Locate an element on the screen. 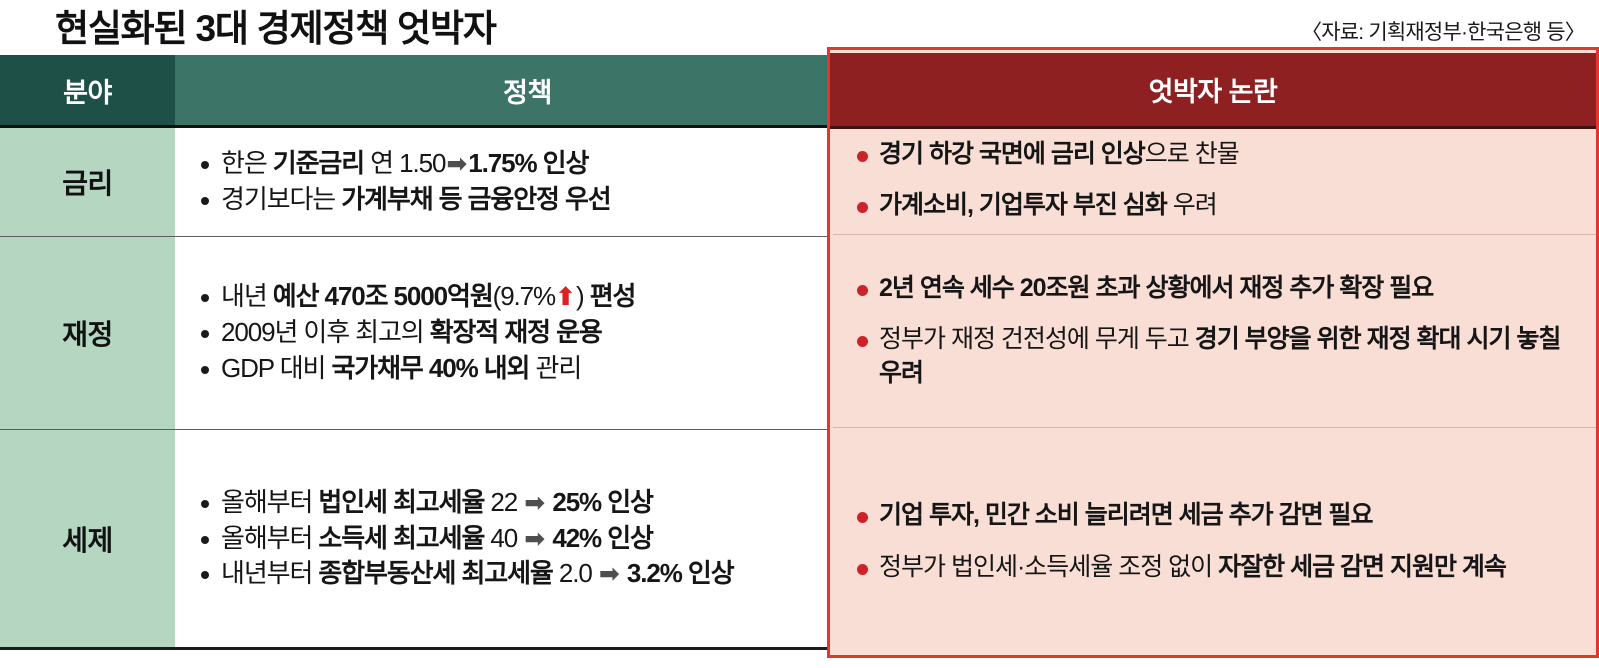 The image size is (1599, 668). policy-bullet: 올해부터 소득세 최고세율 40 ➡ 42% 인상 is located at coordinates (538, 539).